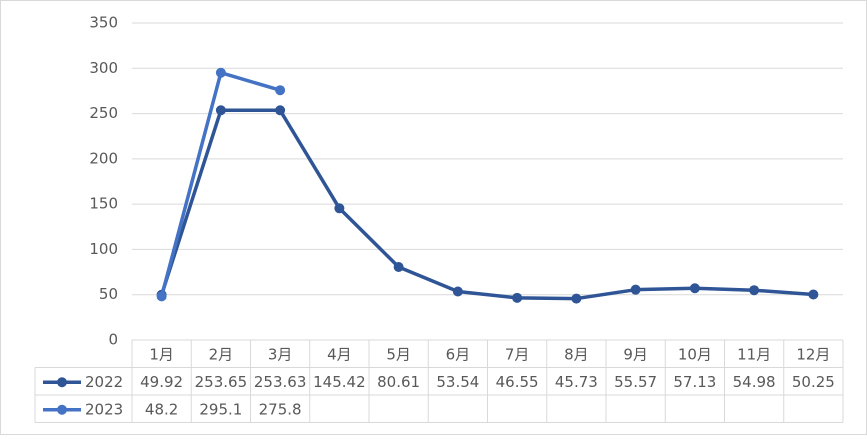 The image size is (867, 439). What do you see at coordinates (113, 340) in the screenshot?
I see `y-tick-label: 0` at bounding box center [113, 340].